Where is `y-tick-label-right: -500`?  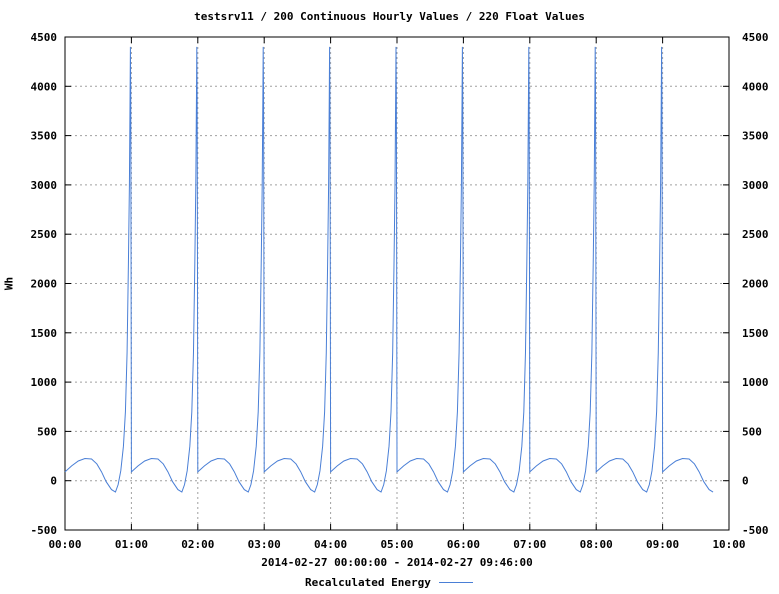
y-tick-label-right: -500 is located at coordinates (755, 530).